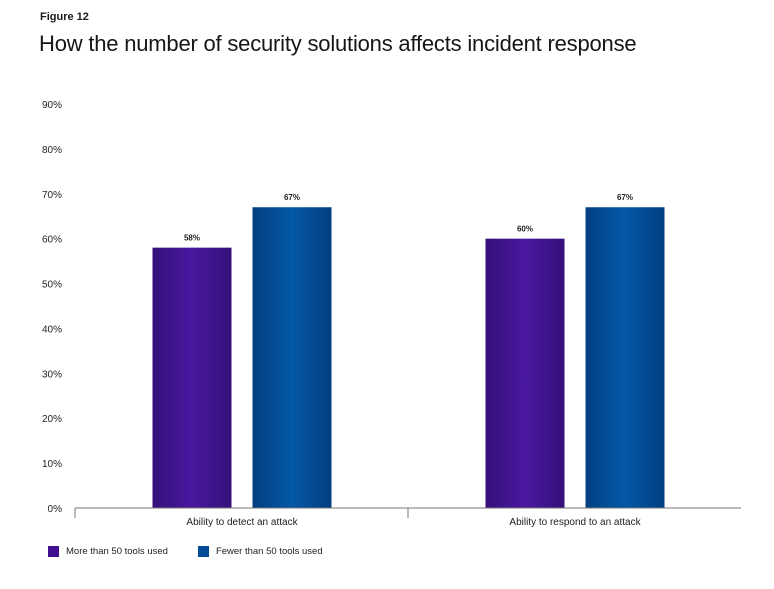 This screenshot has height=589, width=774. What do you see at coordinates (52, 285) in the screenshot?
I see `y-tick-label: 50%` at bounding box center [52, 285].